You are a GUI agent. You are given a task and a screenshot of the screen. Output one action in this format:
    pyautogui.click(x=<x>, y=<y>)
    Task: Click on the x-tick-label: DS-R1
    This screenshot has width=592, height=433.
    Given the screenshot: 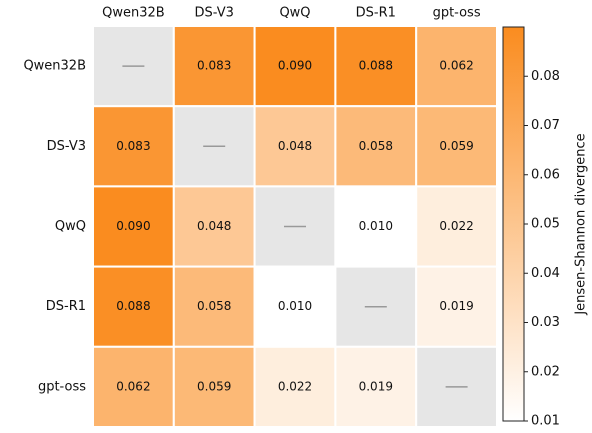 What is the action you would take?
    pyautogui.click(x=376, y=13)
    